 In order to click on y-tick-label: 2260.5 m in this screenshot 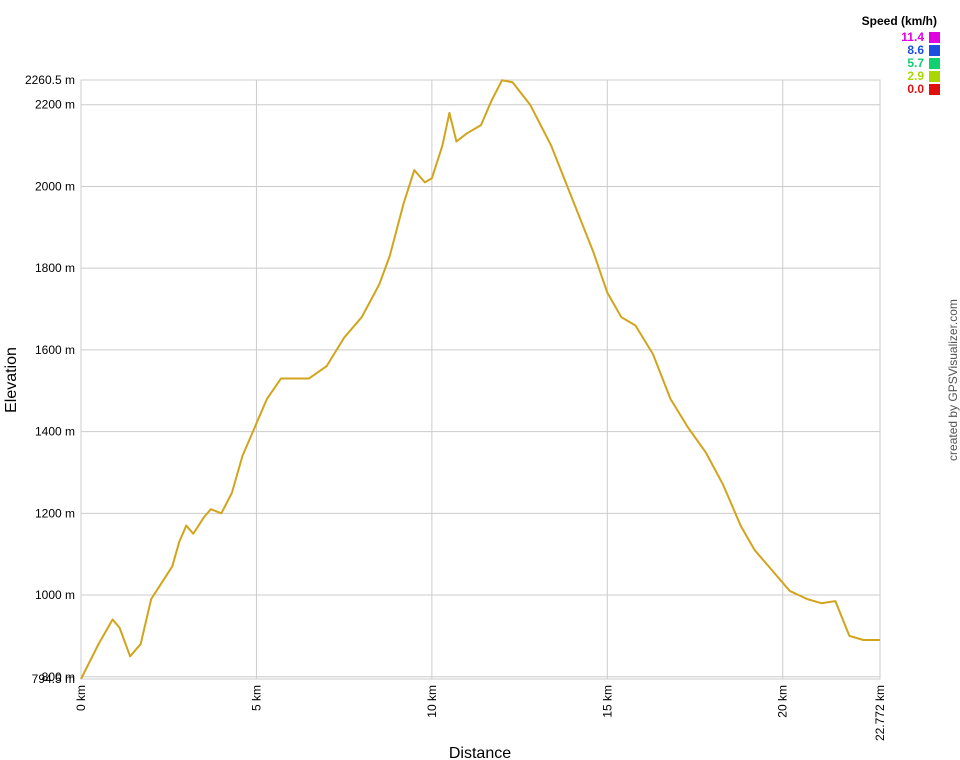, I will do `click(50, 80)`.